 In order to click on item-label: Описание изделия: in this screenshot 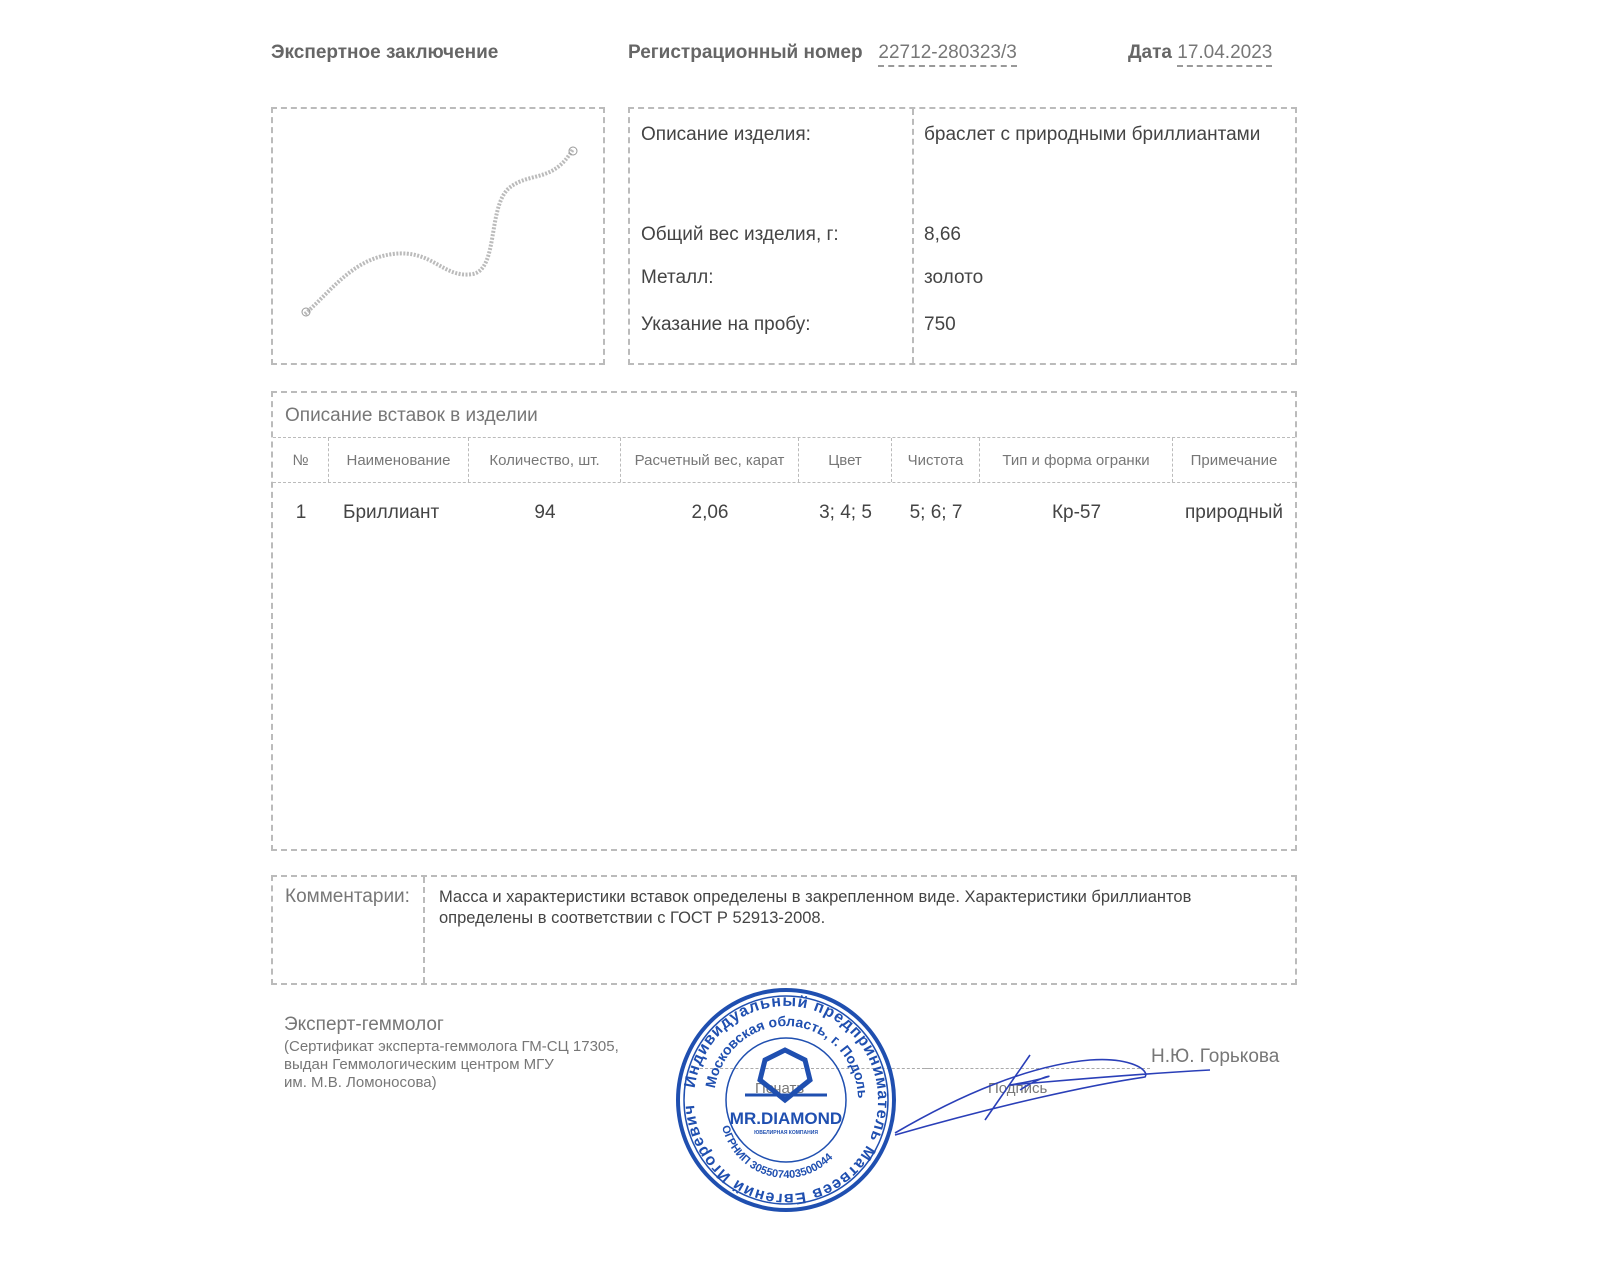, I will do `click(726, 134)`.